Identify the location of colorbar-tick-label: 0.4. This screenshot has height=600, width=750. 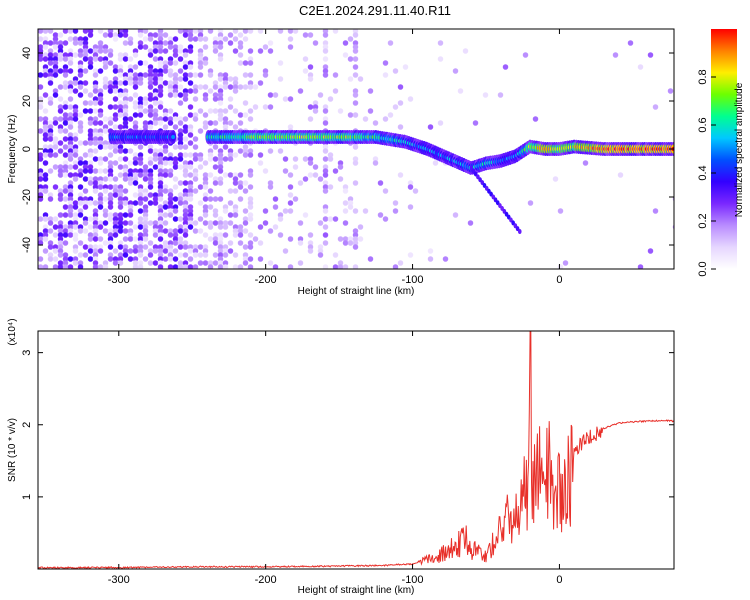
(703, 172).